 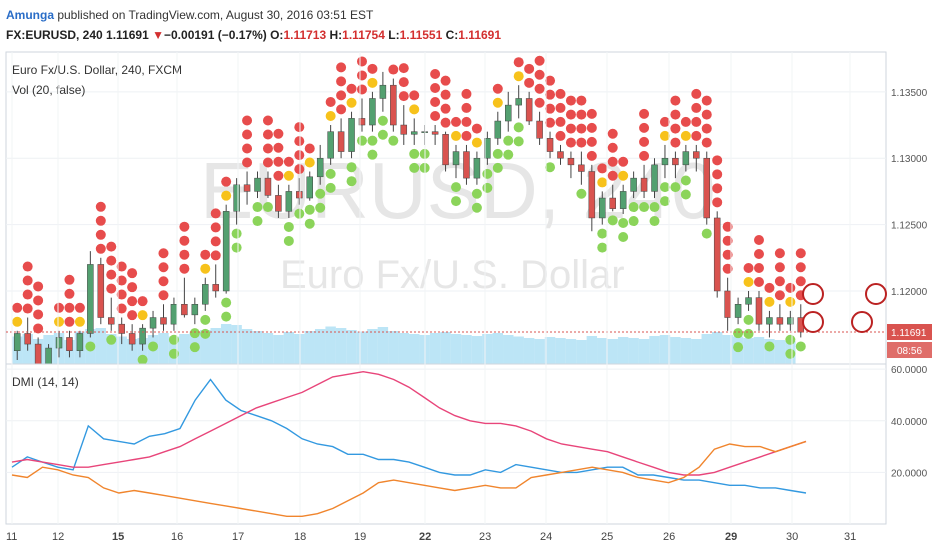 What do you see at coordinates (909, 422) in the screenshot?
I see `dmi-axis: 60.0000 40.0000 20.0000` at bounding box center [909, 422].